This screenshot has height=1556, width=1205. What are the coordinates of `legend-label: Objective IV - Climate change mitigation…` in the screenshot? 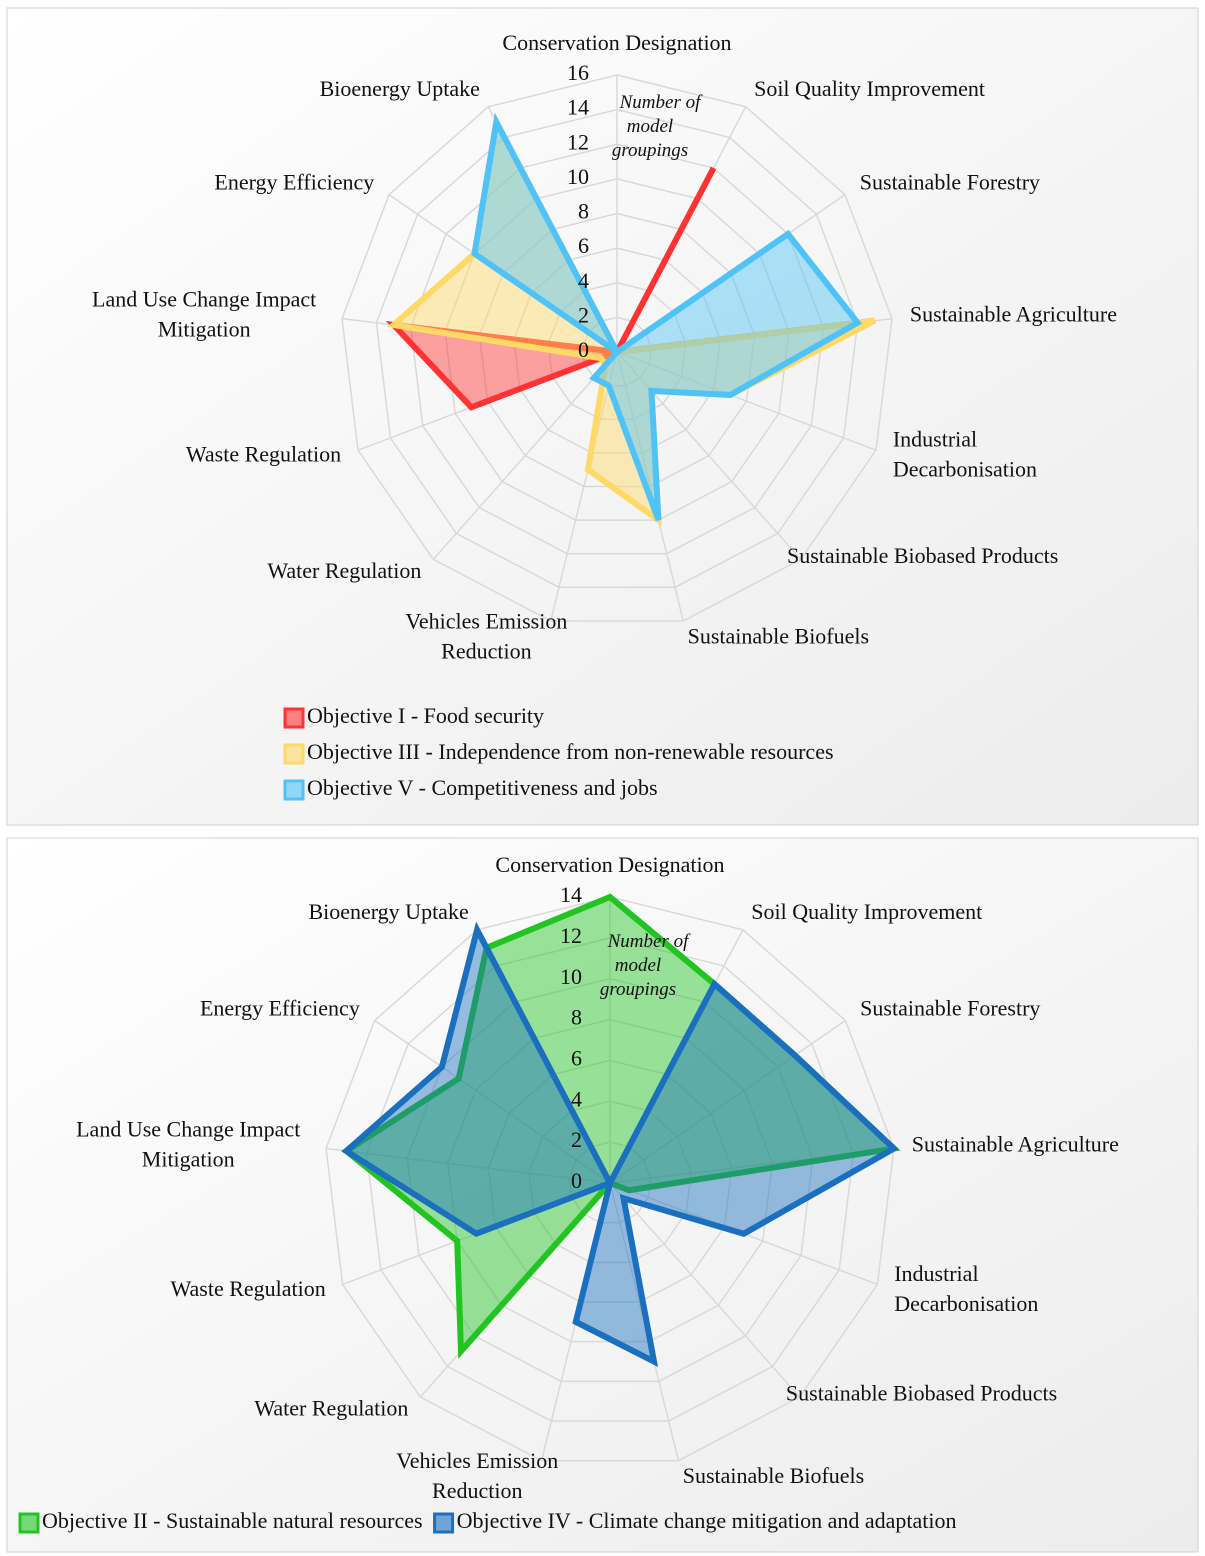 It's located at (707, 1520).